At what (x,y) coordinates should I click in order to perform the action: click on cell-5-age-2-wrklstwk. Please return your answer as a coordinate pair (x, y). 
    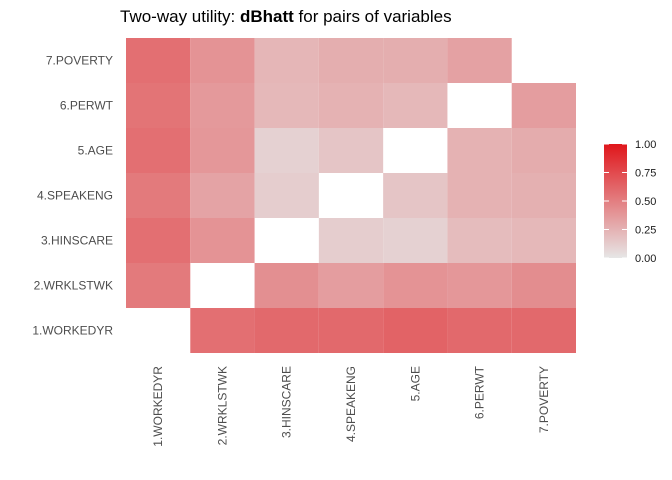
    Looking at the image, I should click on (415, 285).